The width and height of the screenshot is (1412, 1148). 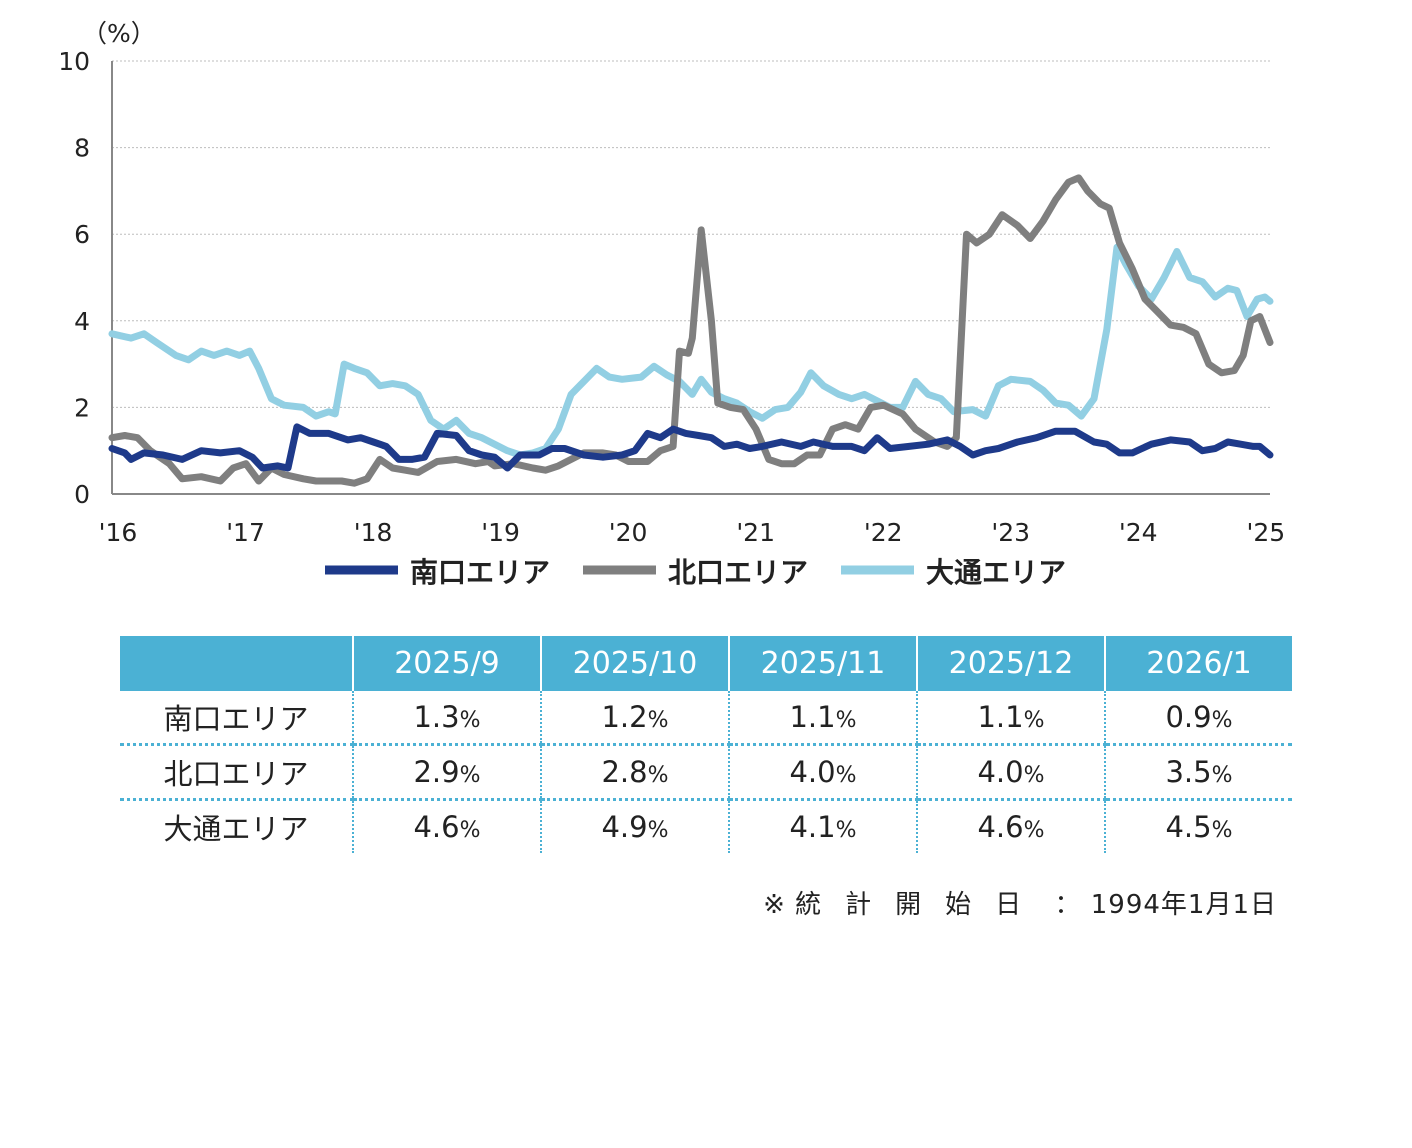 I want to click on row-label: 南口エリア, so click(x=236, y=719).